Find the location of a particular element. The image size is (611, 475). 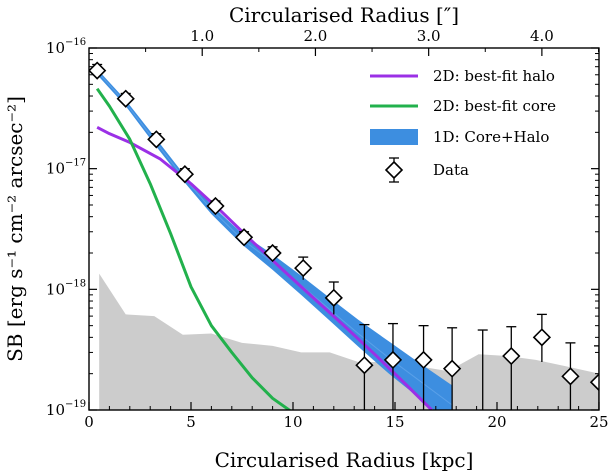

y-tick-exponent: −17 is located at coordinates (75, 163).